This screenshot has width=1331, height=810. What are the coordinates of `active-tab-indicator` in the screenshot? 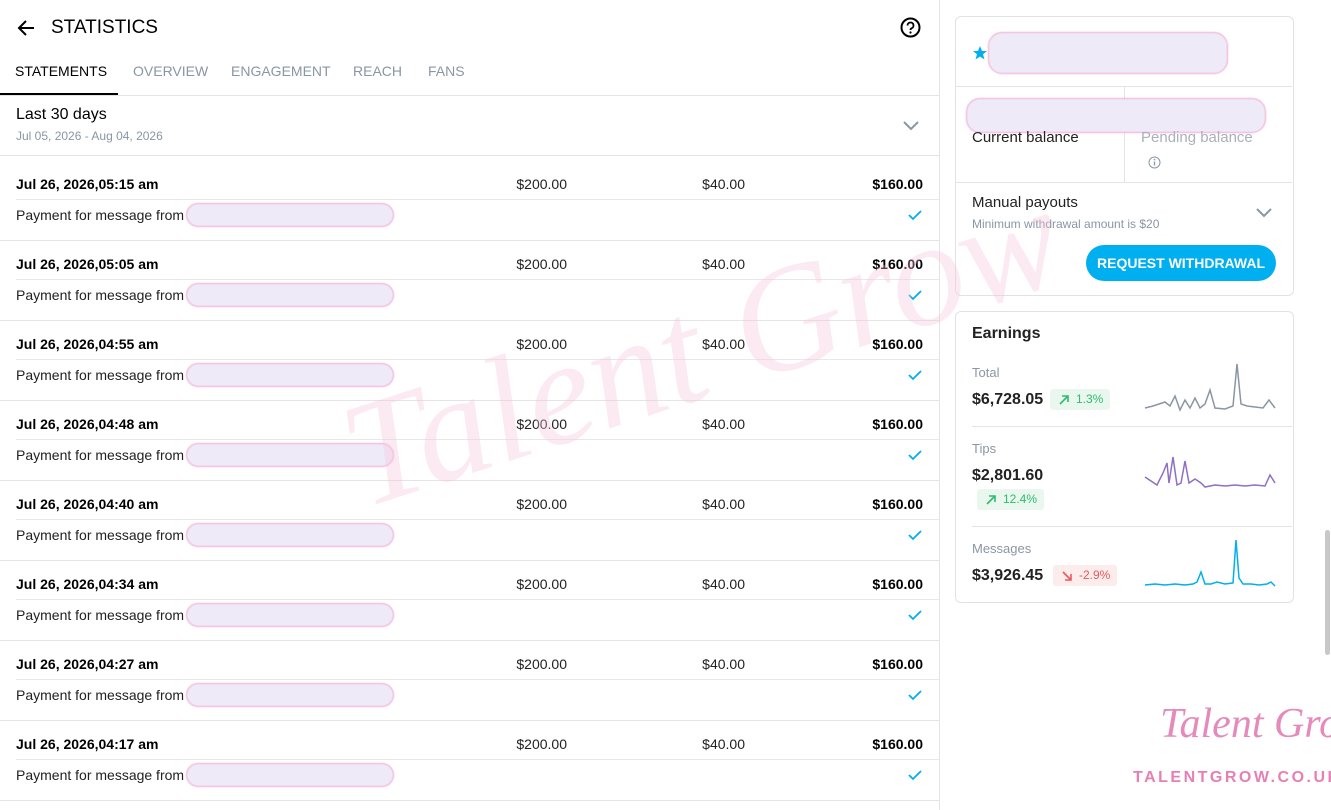 It's located at (59, 94).